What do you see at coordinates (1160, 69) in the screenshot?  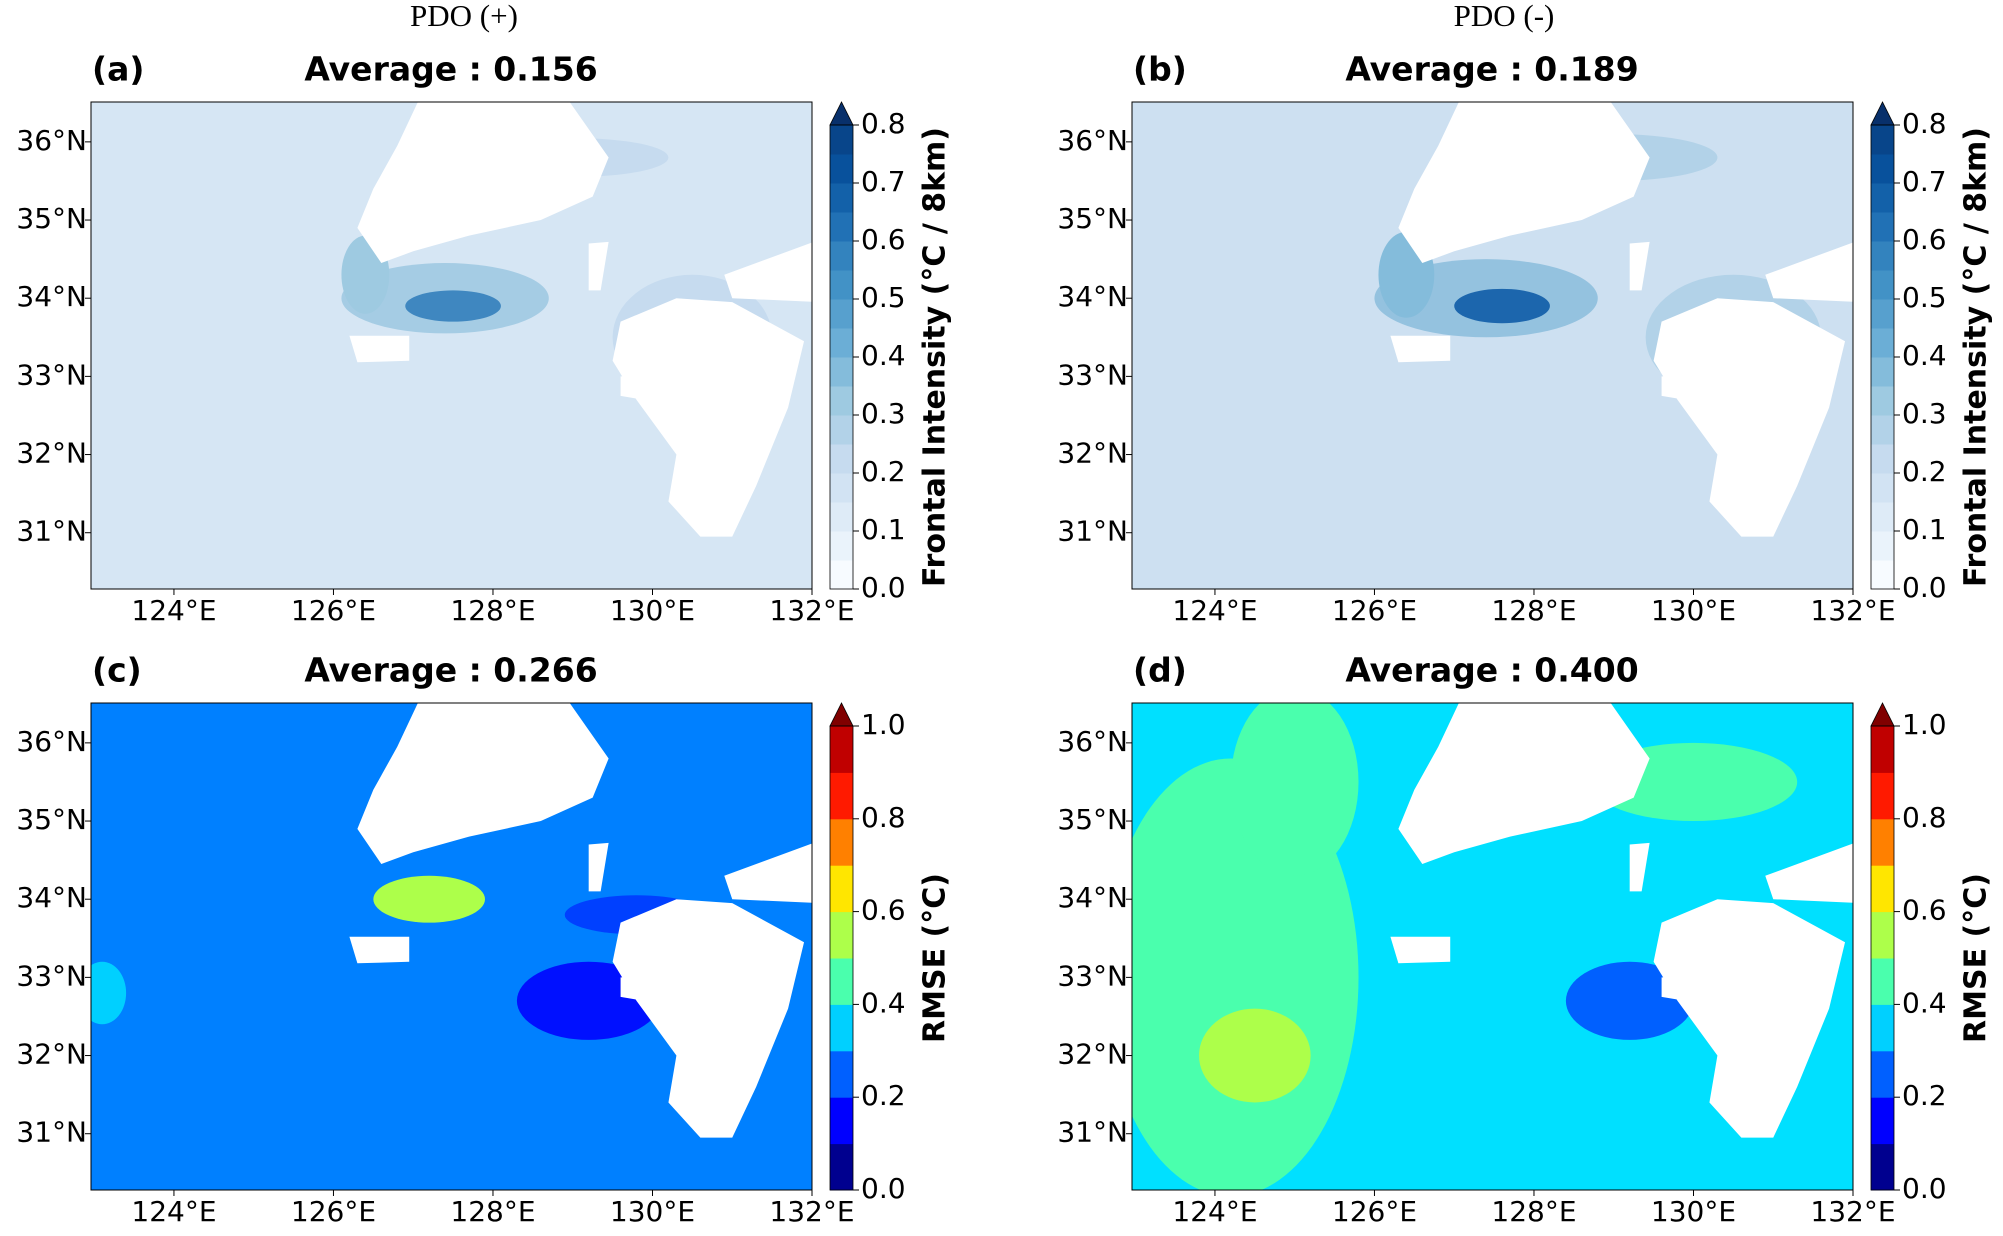 I see `panel-label: (b)` at bounding box center [1160, 69].